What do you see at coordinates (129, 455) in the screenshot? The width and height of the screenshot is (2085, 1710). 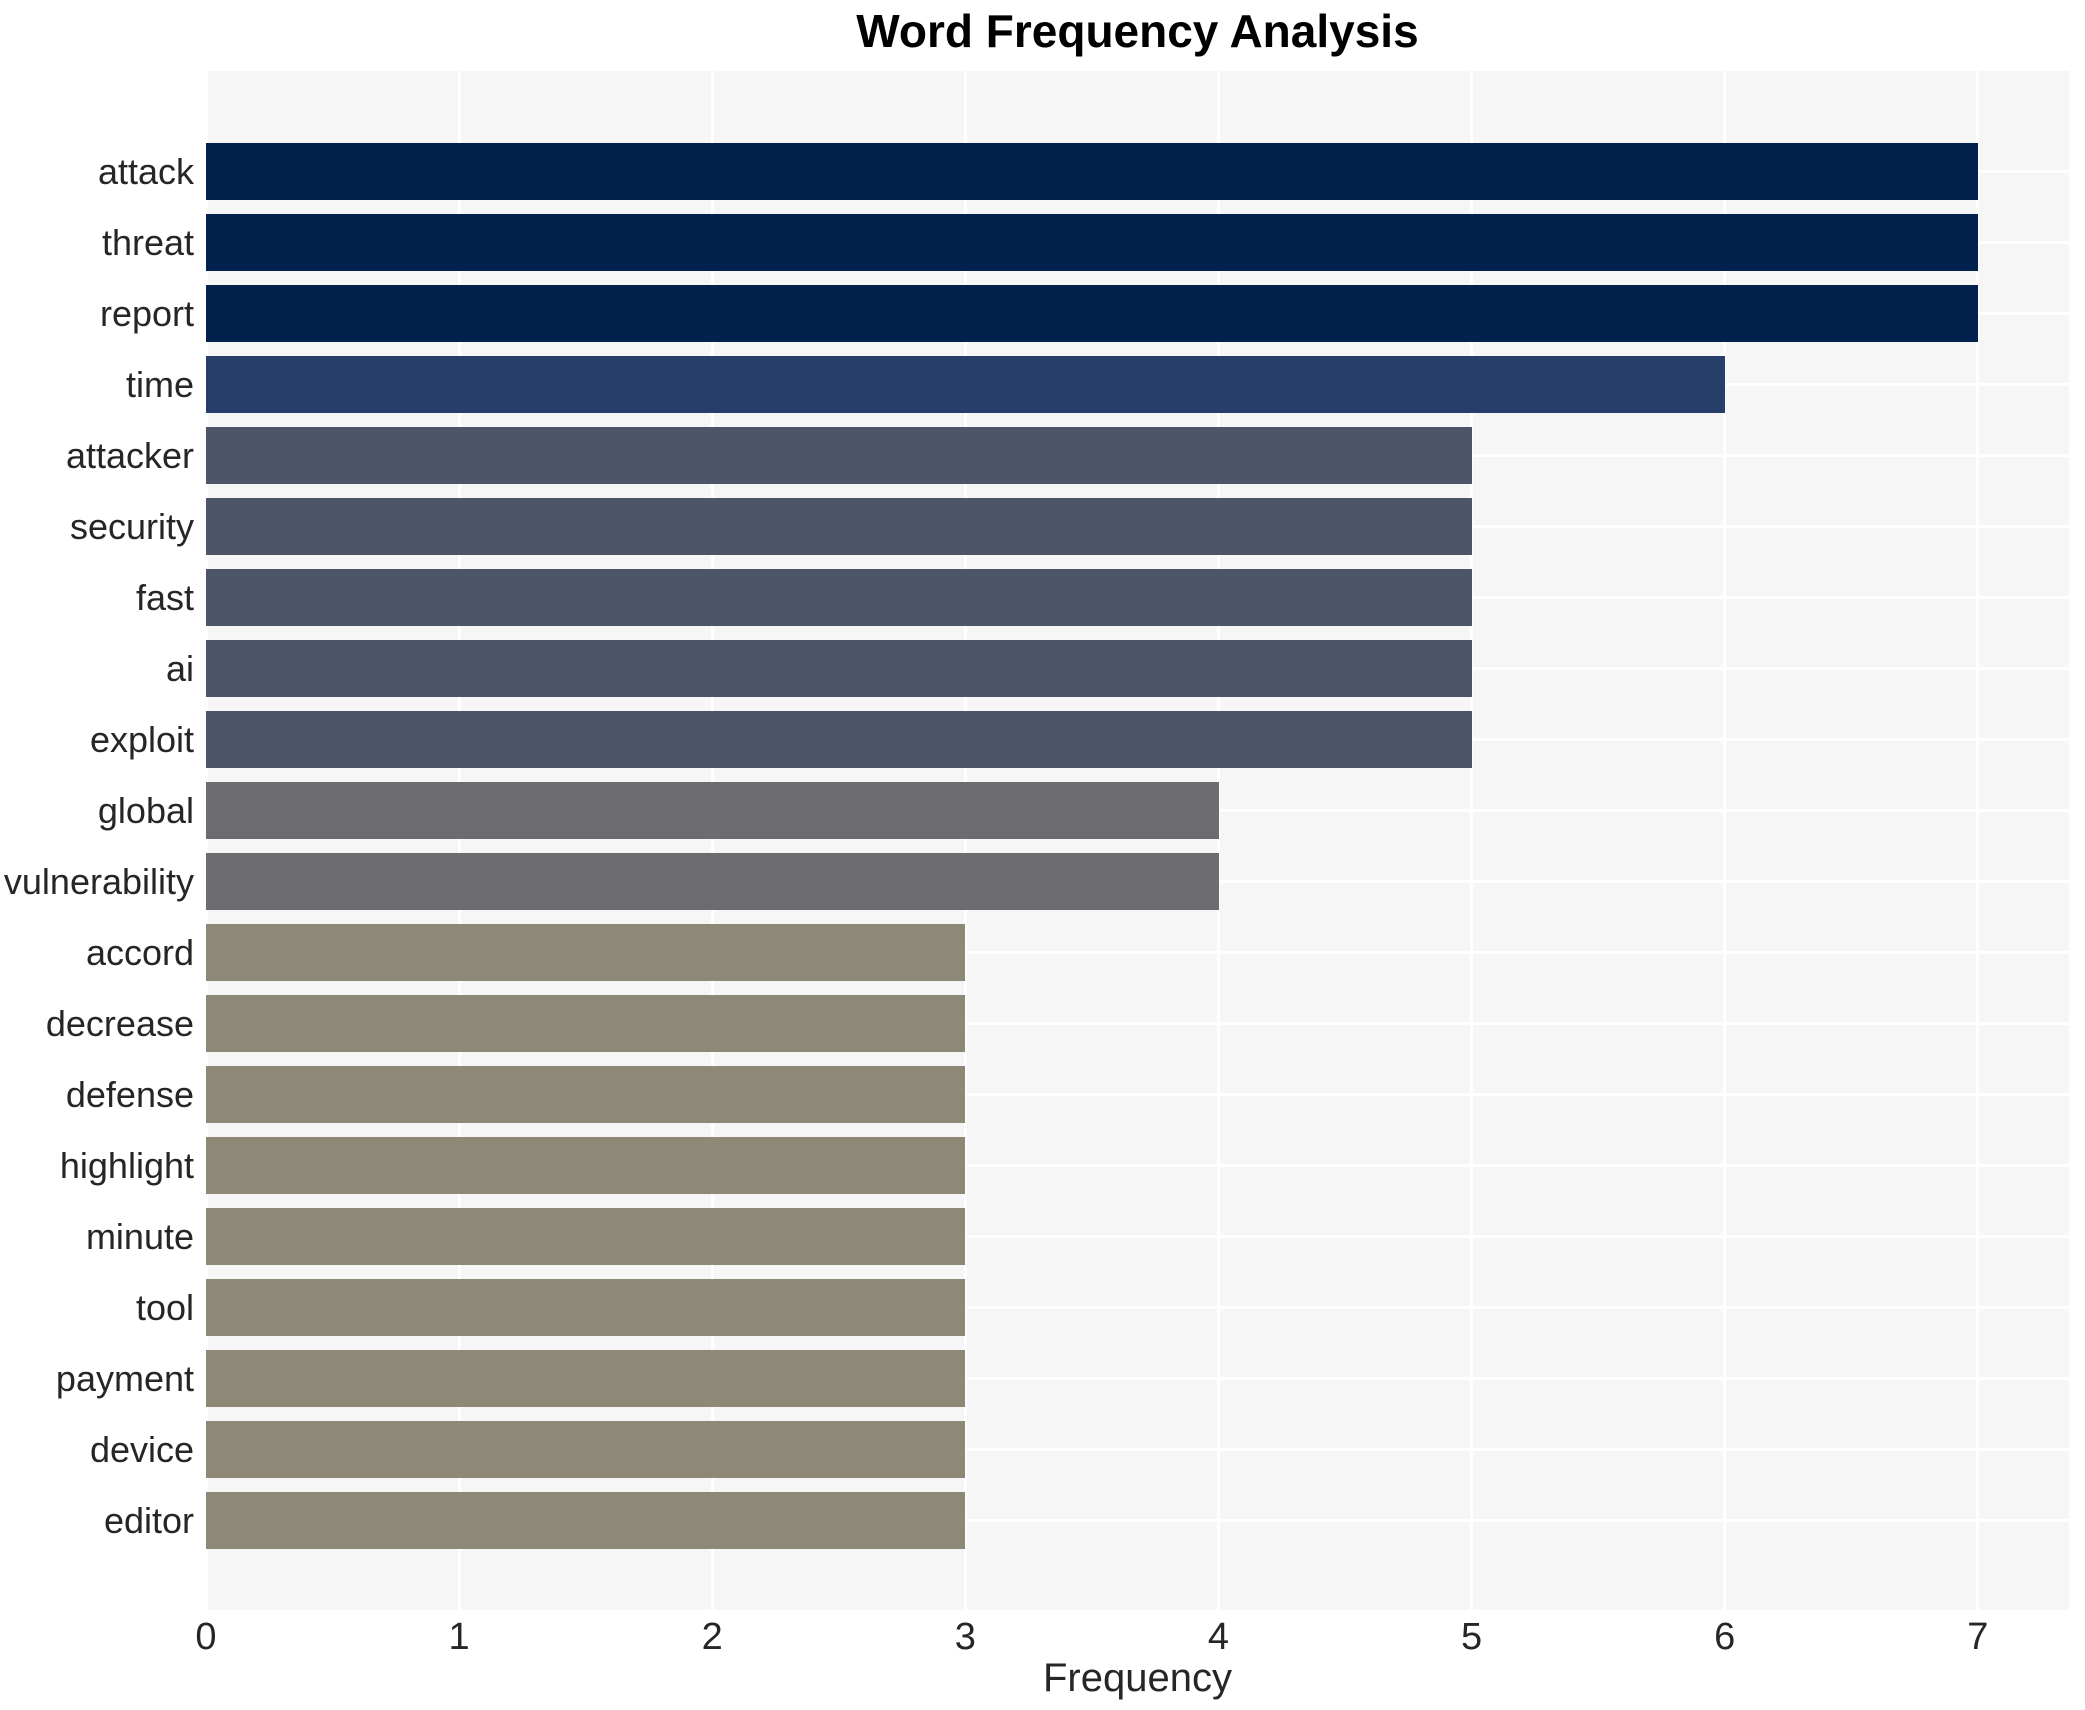 I see `y-tick-label-attacker: attacker` at bounding box center [129, 455].